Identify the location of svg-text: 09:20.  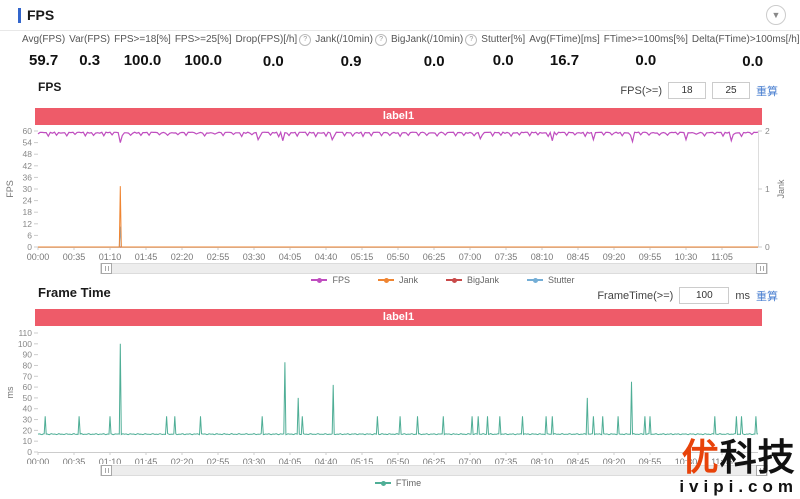
(614, 257).